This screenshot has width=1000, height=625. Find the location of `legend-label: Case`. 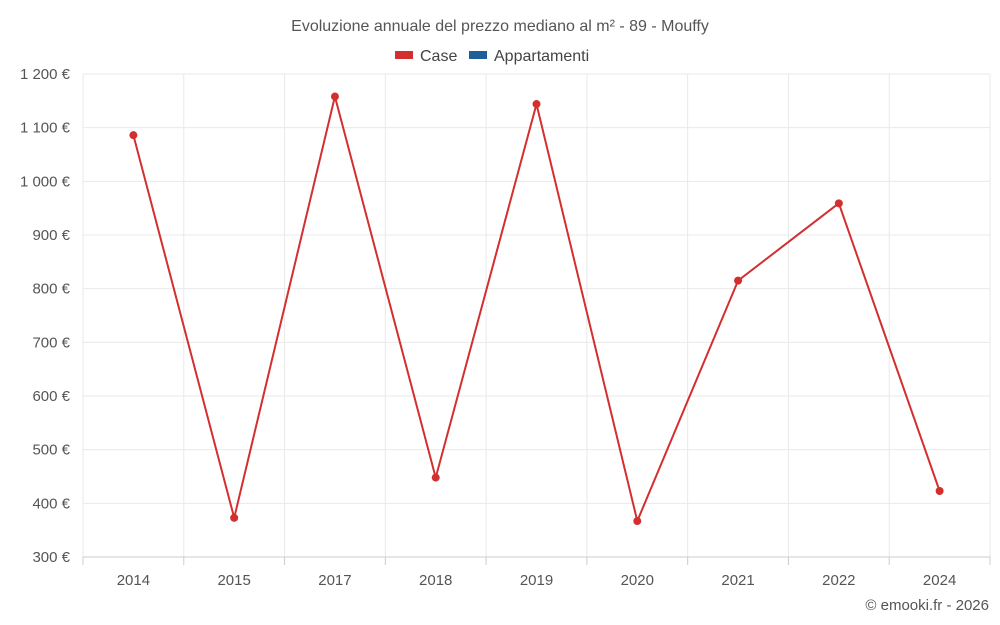

legend-label: Case is located at coordinates (438, 56).